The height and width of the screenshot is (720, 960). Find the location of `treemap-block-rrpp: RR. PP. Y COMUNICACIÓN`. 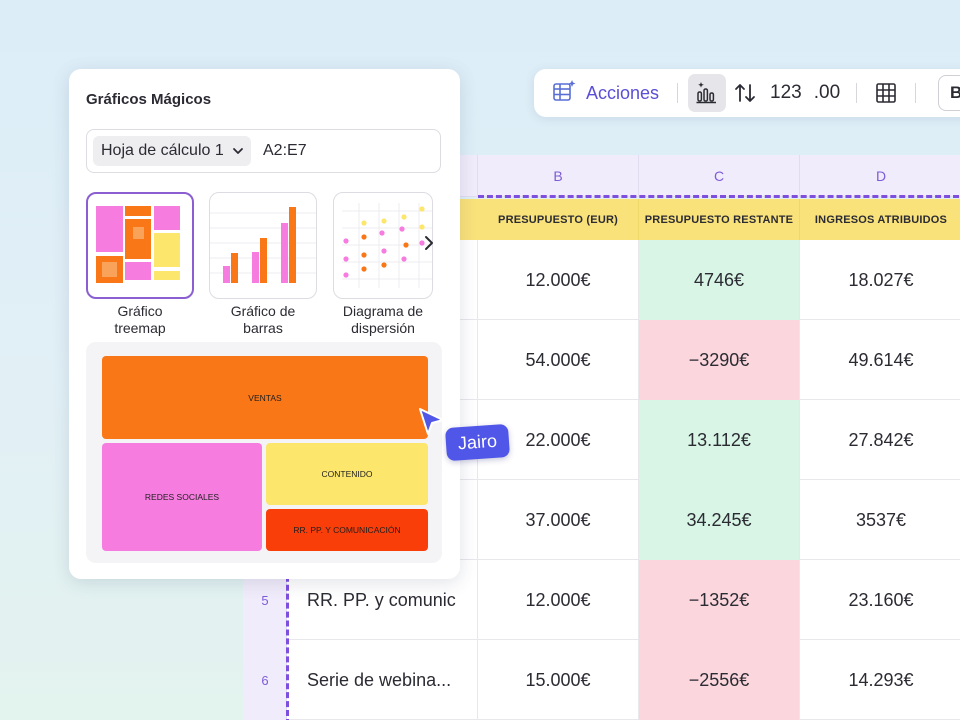

treemap-block-rrpp: RR. PP. Y COMUNICACIÓN is located at coordinates (347, 530).